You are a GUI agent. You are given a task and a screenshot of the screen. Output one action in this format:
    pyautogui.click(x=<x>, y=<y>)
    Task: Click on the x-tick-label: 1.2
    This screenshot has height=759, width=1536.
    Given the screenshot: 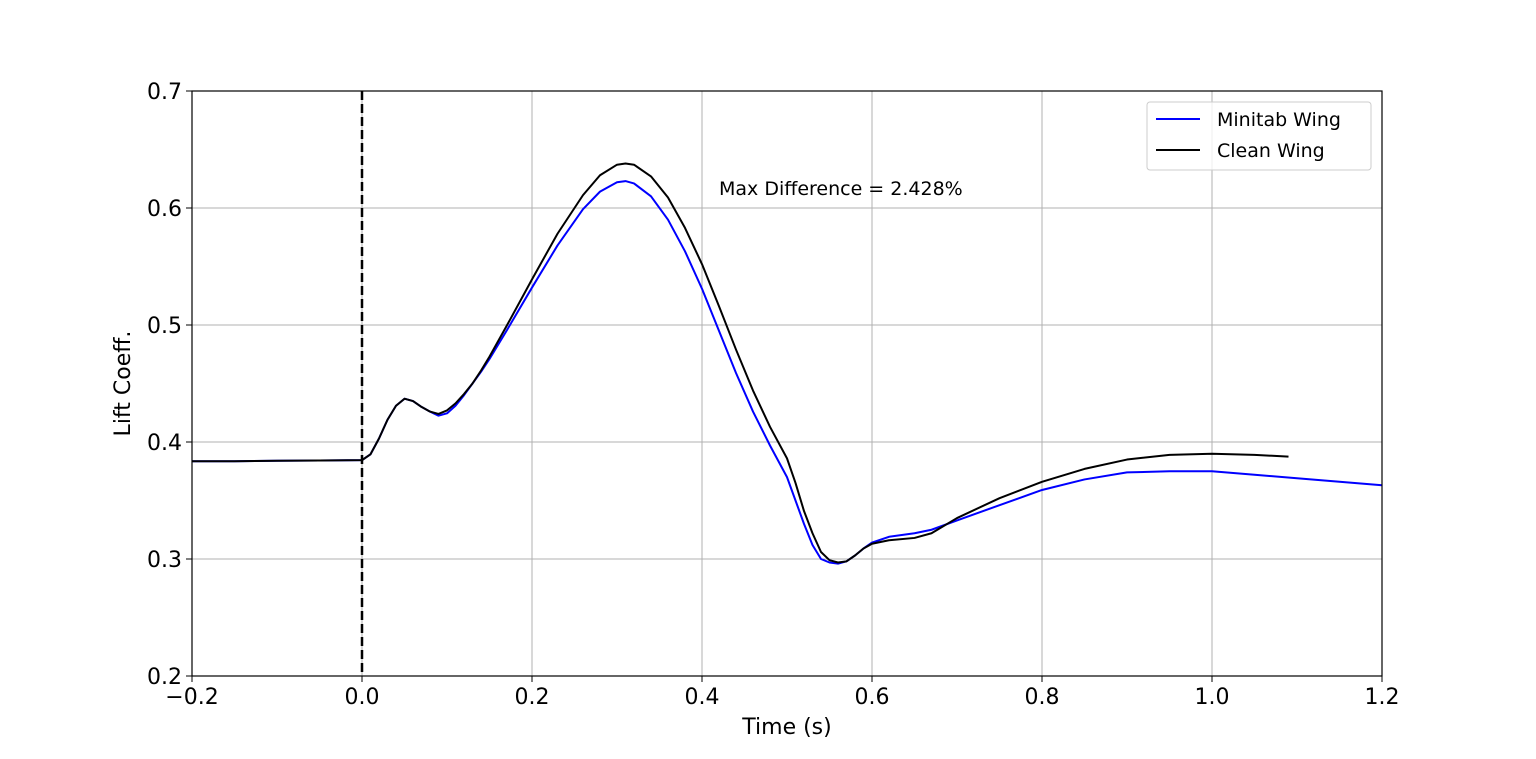 What is the action you would take?
    pyautogui.click(x=1382, y=697)
    